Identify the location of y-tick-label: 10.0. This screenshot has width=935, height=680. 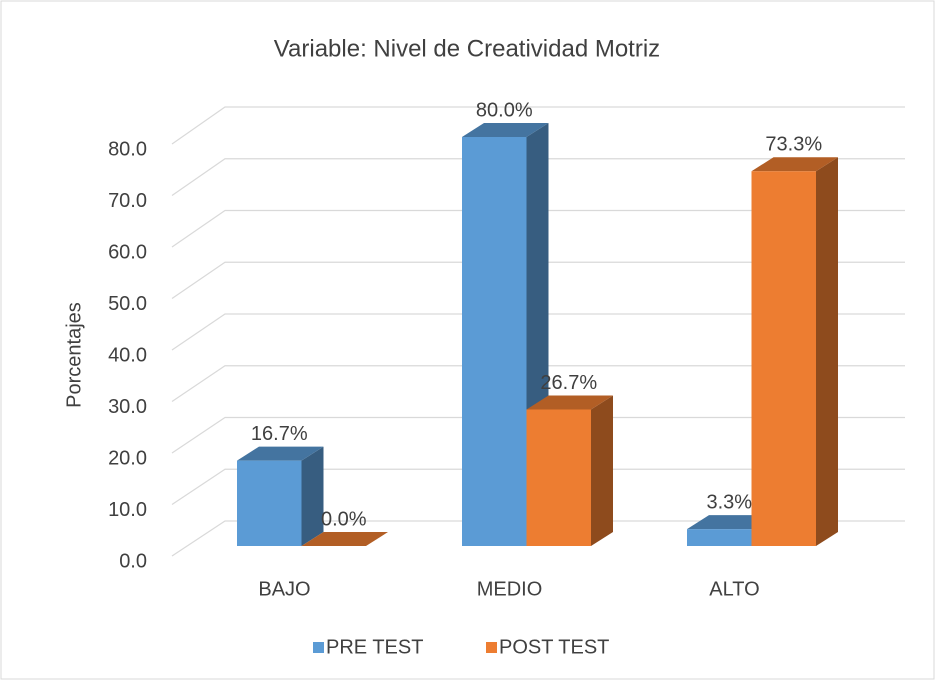
(127, 510).